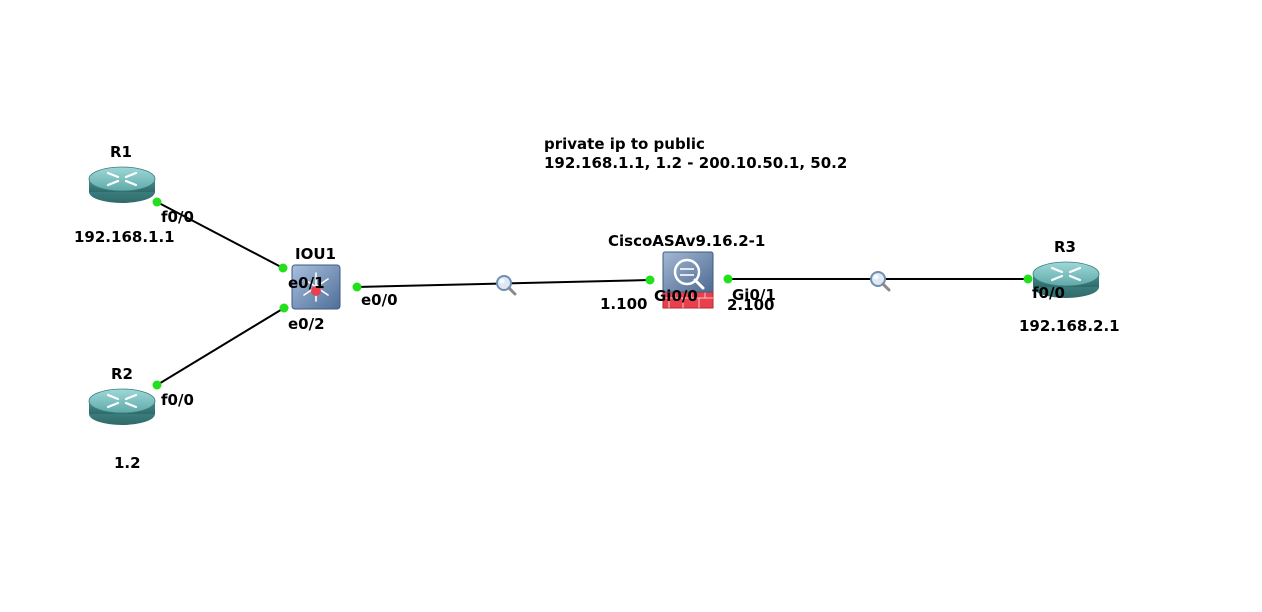 The image size is (1262, 612). I want to click on ip-label-r2: 1.2, so click(127, 463).